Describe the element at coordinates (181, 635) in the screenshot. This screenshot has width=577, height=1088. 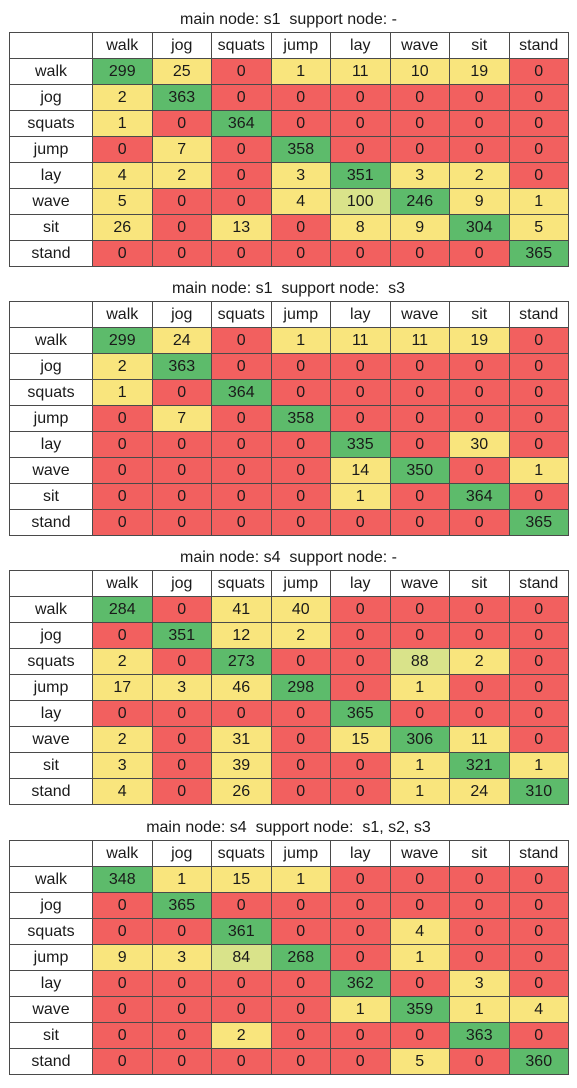
I see `matrix-cell: 351` at that location.